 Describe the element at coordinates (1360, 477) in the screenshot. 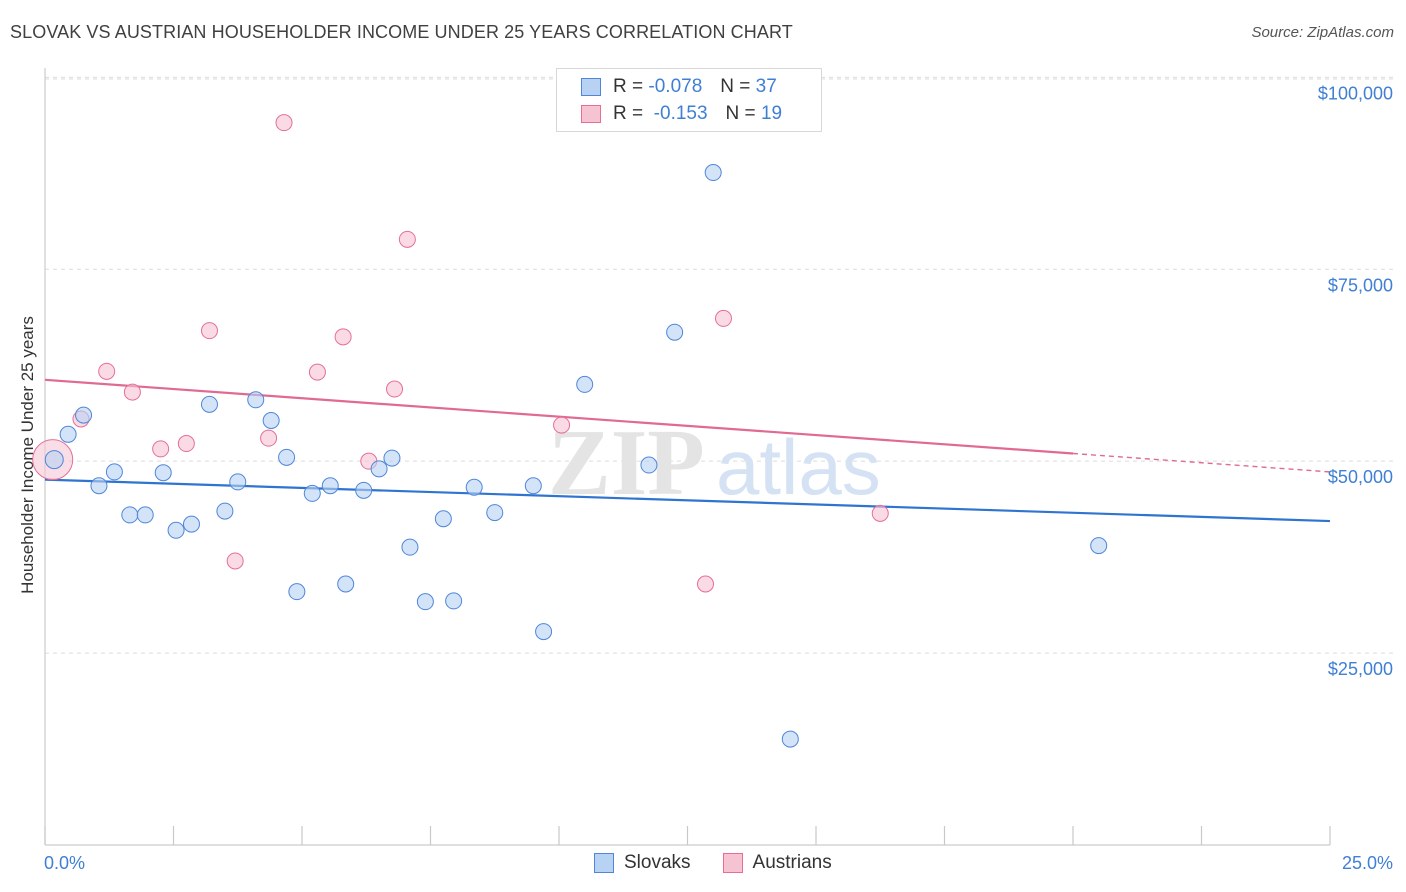

I see `y-tick-label: $50,000` at that location.